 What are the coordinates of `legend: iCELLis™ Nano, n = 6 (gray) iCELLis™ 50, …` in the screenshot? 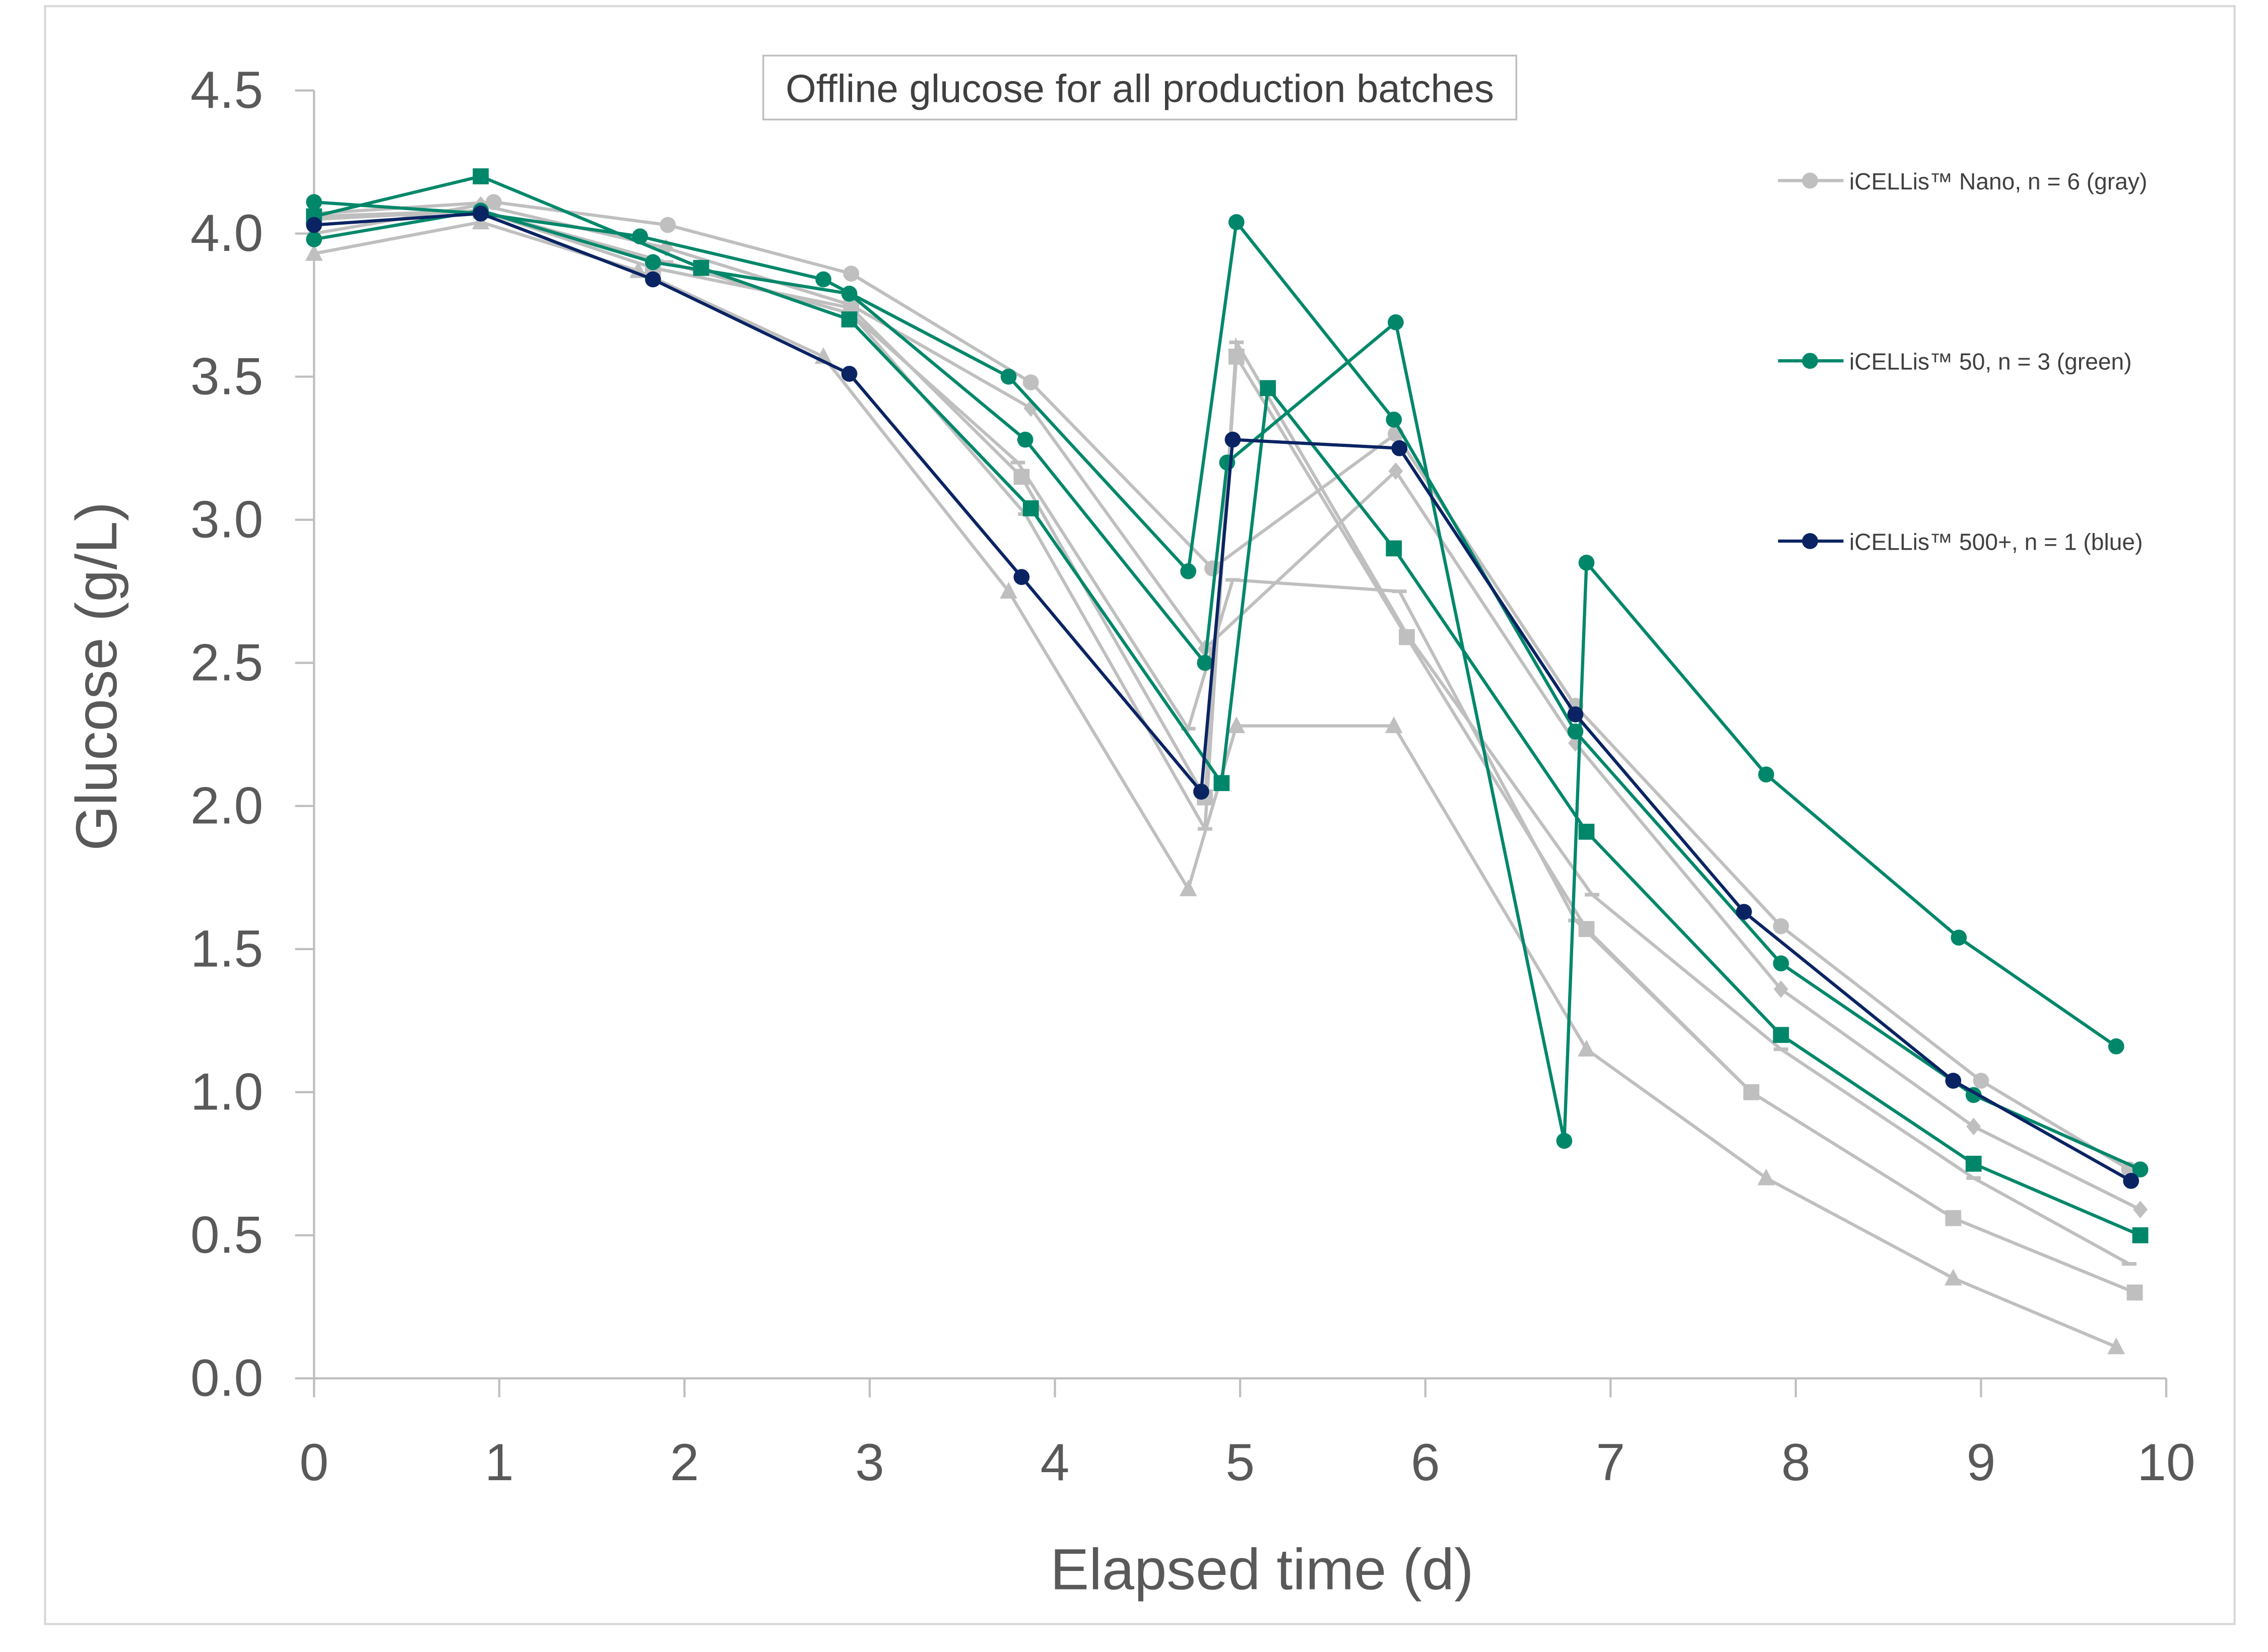 It's located at (1962, 362).